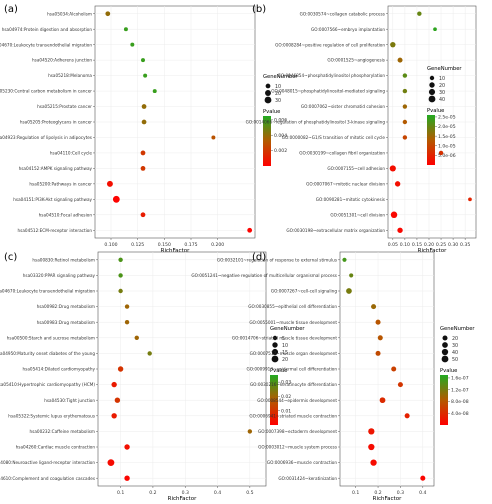  I want to click on color-legend-label: 0.006, so click(280, 120).